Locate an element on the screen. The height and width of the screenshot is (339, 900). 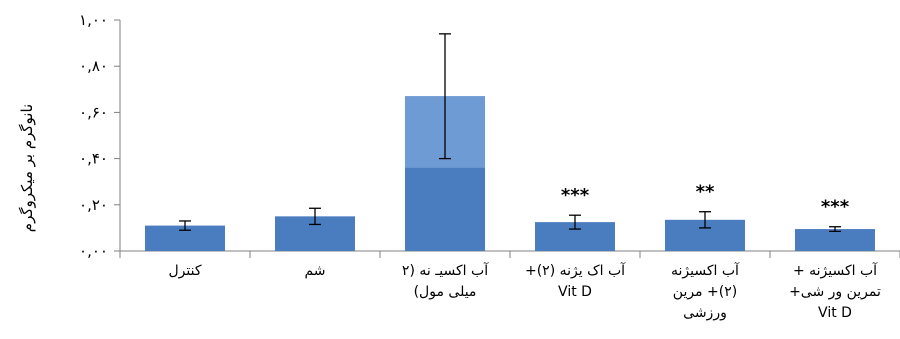
x-tick-label: آب اک یژنه (۲)+ Vit D is located at coordinates (575, 281).